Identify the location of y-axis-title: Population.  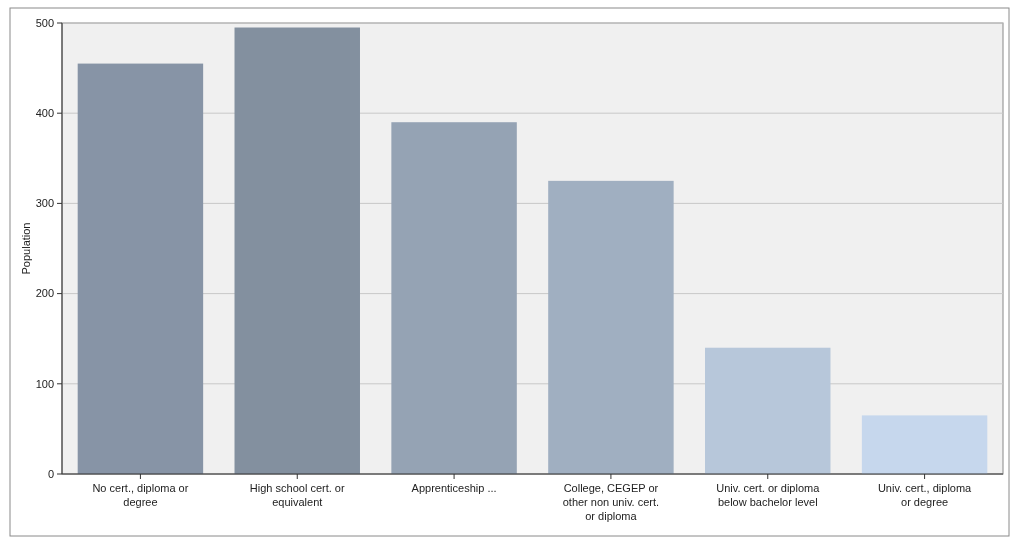
(26, 248).